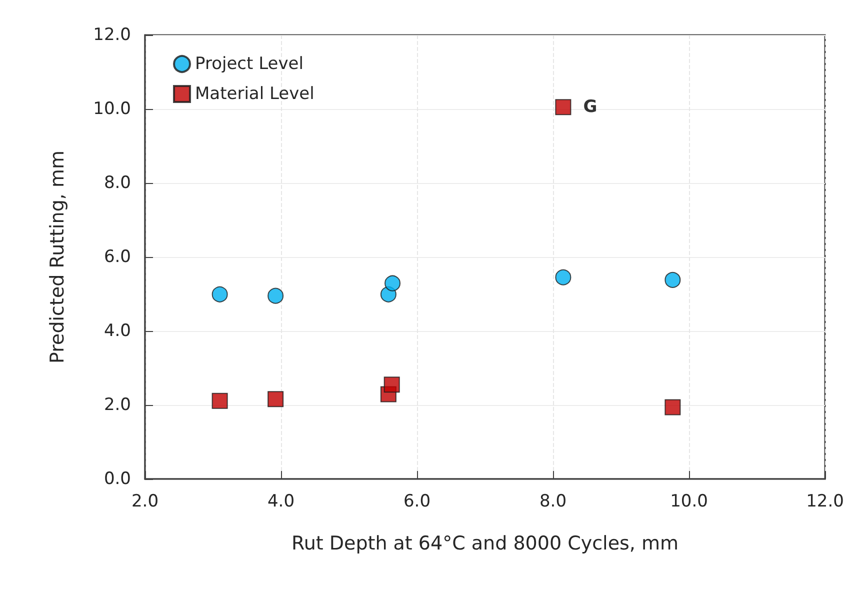 The image size is (864, 592). I want to click on legend-label: Material Level, so click(254, 94).